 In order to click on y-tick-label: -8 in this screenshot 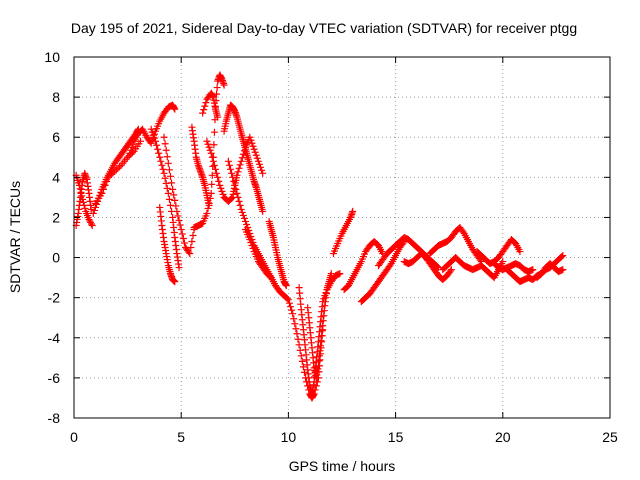, I will do `click(54, 418)`.